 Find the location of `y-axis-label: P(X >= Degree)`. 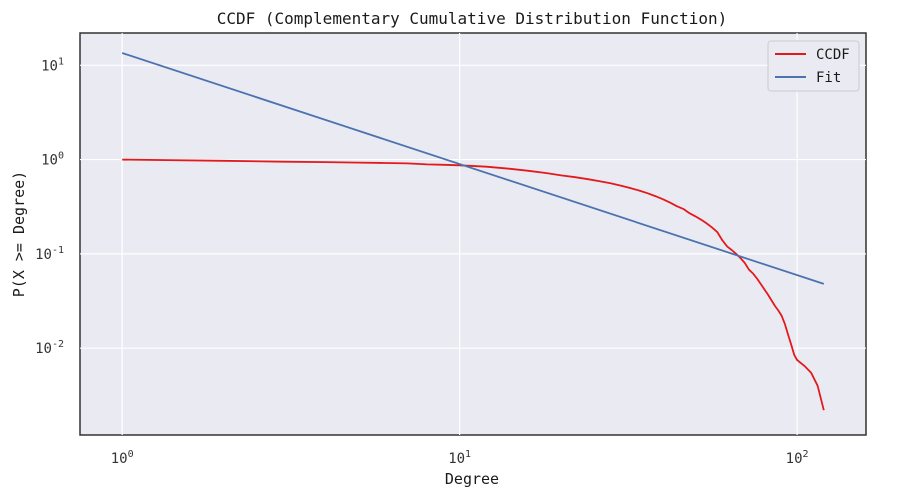

y-axis-label: P(X >= Degree) is located at coordinates (19, 234).